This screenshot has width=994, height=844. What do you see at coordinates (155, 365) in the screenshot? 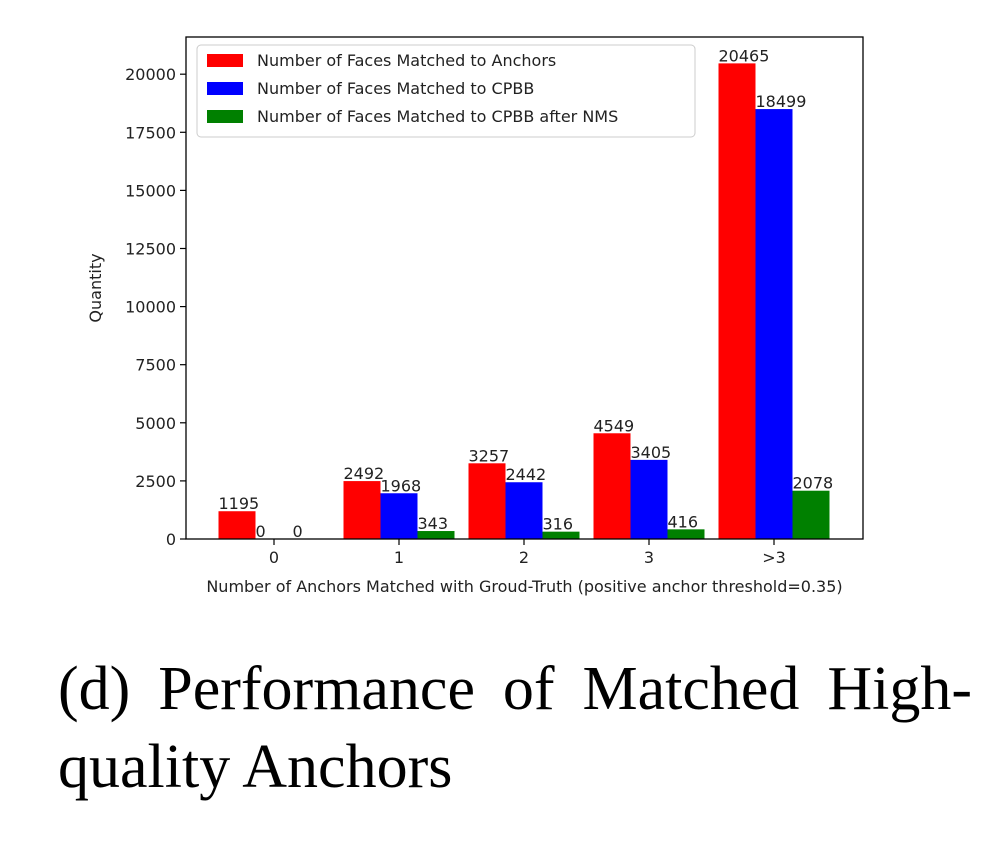
I see `y-tick-label: 7500` at bounding box center [155, 365].